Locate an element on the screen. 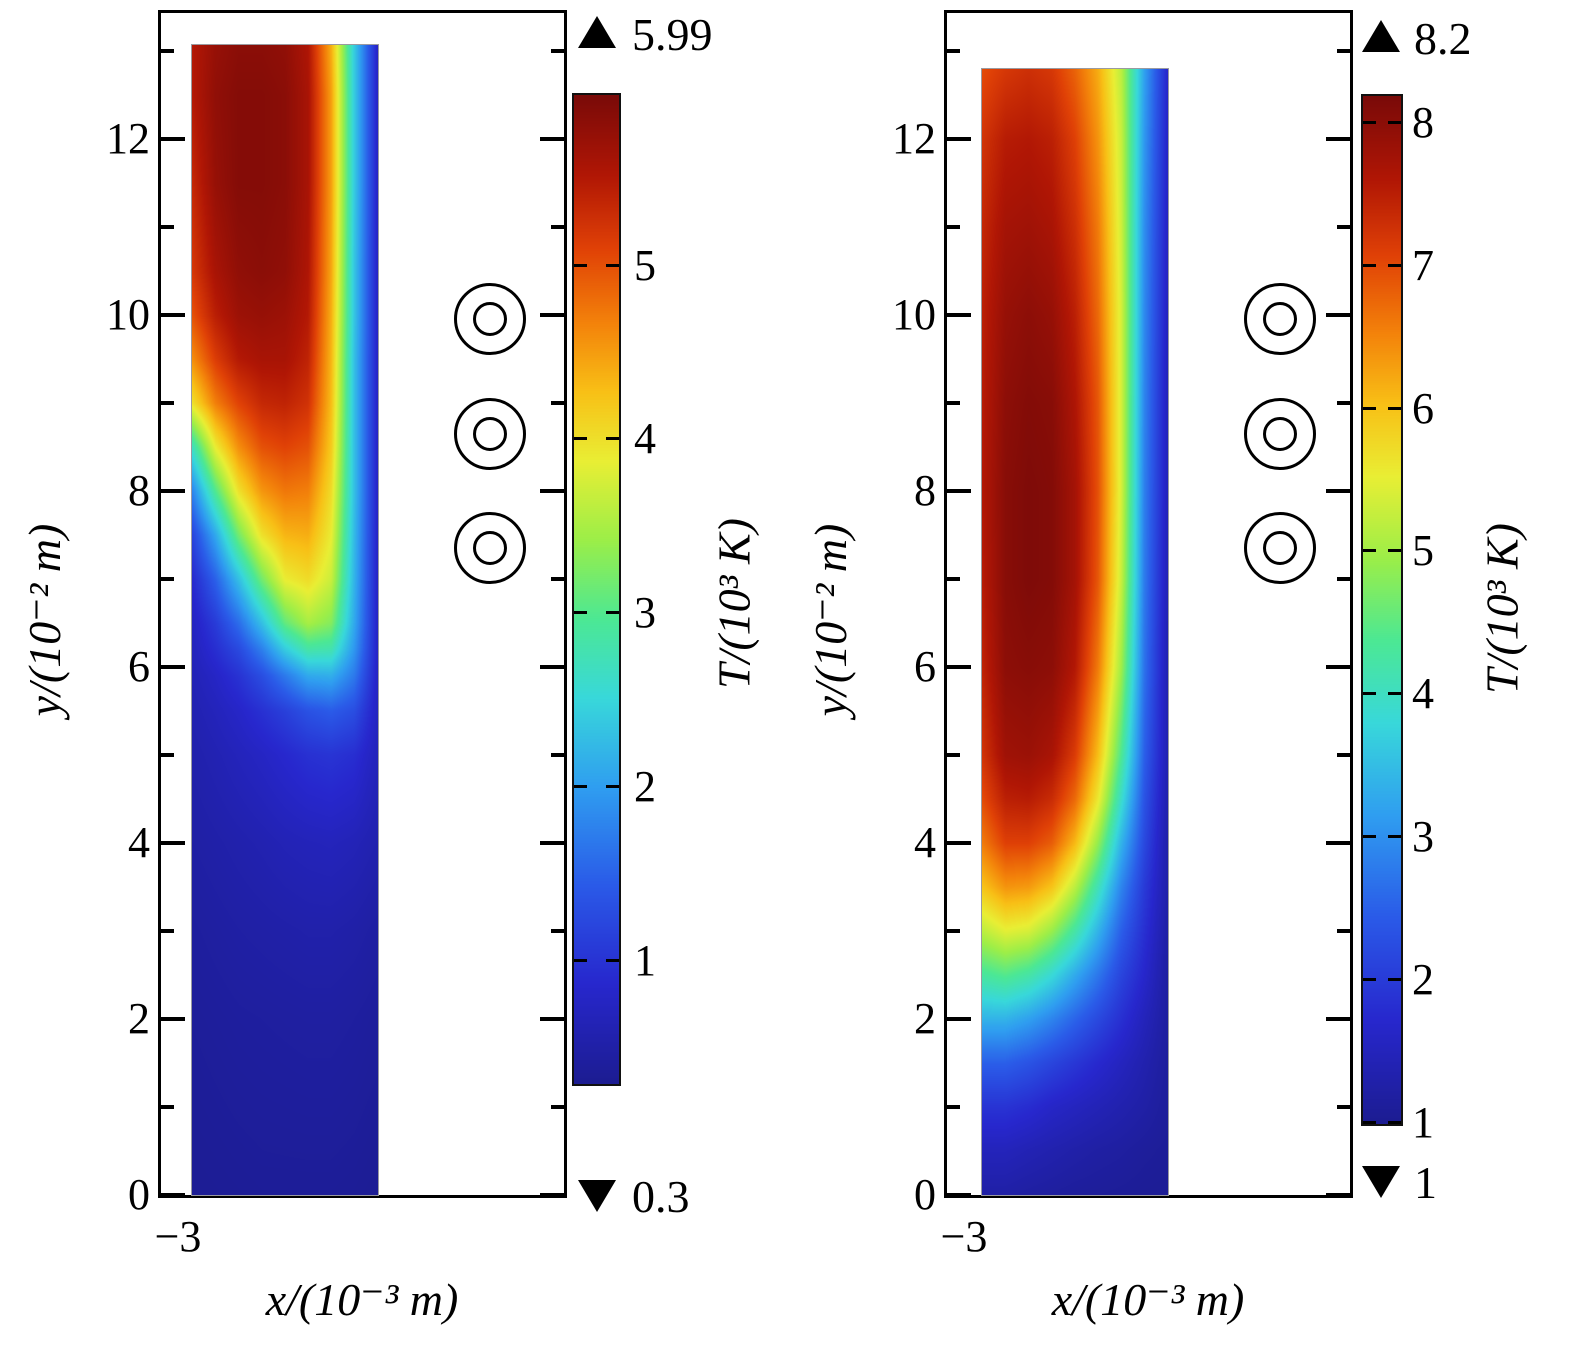  x-tick-label-left: −3 is located at coordinates (178, 1236).